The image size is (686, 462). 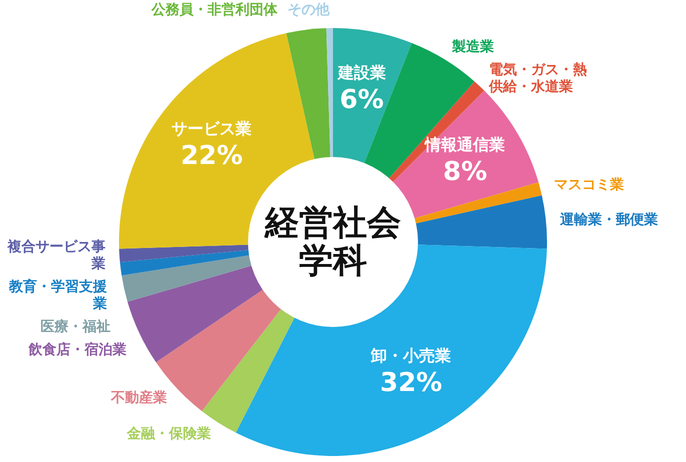 I want to click on slice-label: 公務員・非営利団体, so click(x=214, y=10).